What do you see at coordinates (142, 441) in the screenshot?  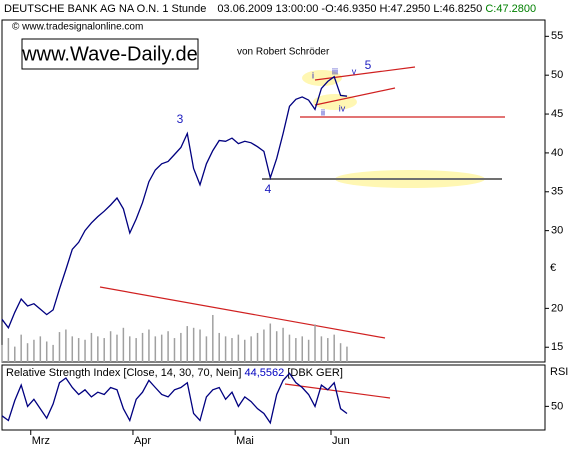 I see `x-tick-label: Apr` at bounding box center [142, 441].